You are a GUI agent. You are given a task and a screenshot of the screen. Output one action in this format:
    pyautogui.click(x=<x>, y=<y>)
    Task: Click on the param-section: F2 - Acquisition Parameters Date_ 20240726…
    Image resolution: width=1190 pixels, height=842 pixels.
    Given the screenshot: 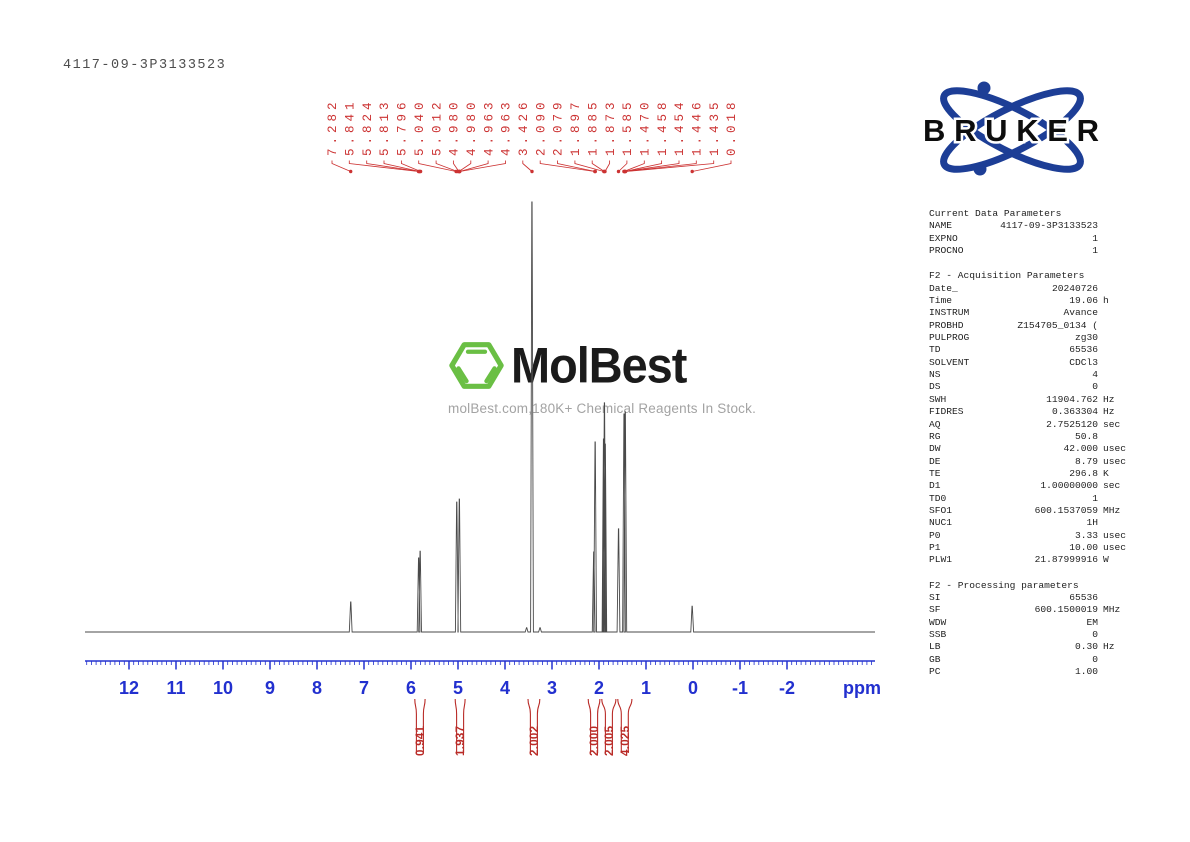 What is the action you would take?
    pyautogui.click(x=1032, y=418)
    